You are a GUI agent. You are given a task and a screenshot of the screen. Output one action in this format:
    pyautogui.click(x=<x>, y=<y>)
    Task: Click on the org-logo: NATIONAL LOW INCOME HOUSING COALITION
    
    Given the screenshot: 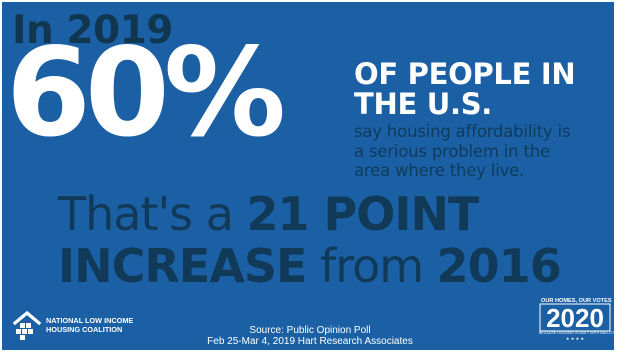 What is the action you would take?
    pyautogui.click(x=72, y=325)
    